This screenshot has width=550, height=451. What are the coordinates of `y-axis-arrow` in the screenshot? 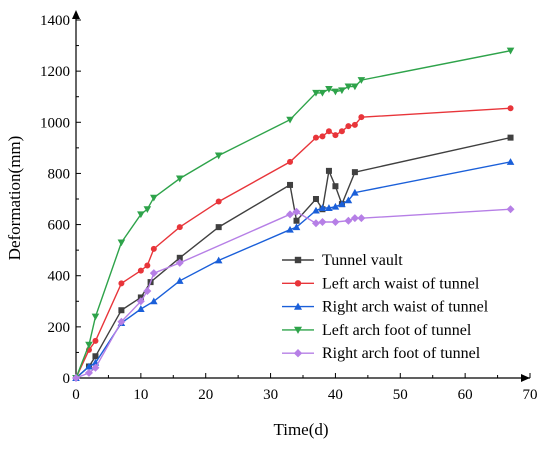 It's located at (76, 14).